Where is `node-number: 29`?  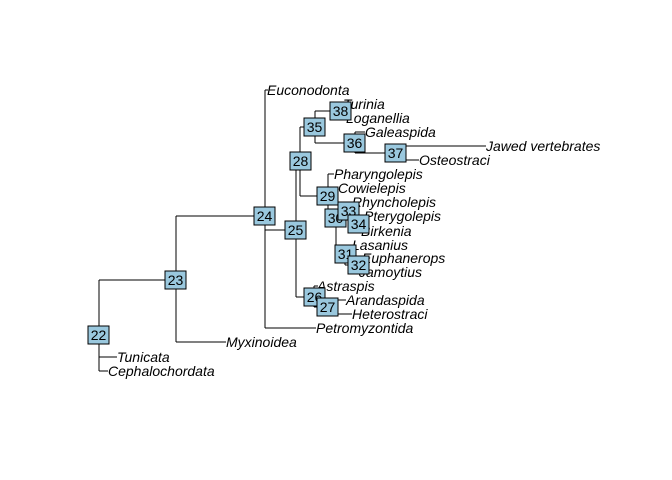
node-number: 29 is located at coordinates (328, 196).